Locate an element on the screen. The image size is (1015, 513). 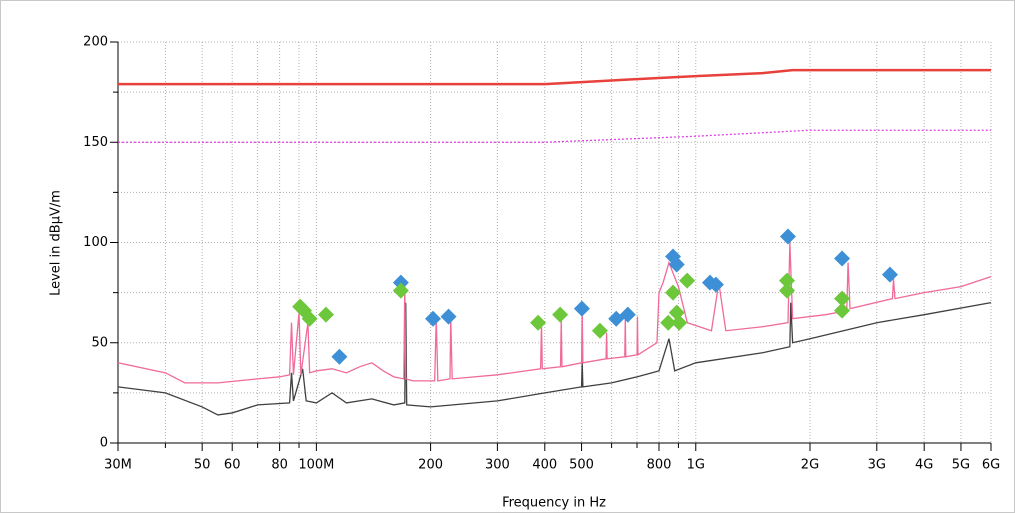
y-tick-label: 200 is located at coordinates (95, 42).